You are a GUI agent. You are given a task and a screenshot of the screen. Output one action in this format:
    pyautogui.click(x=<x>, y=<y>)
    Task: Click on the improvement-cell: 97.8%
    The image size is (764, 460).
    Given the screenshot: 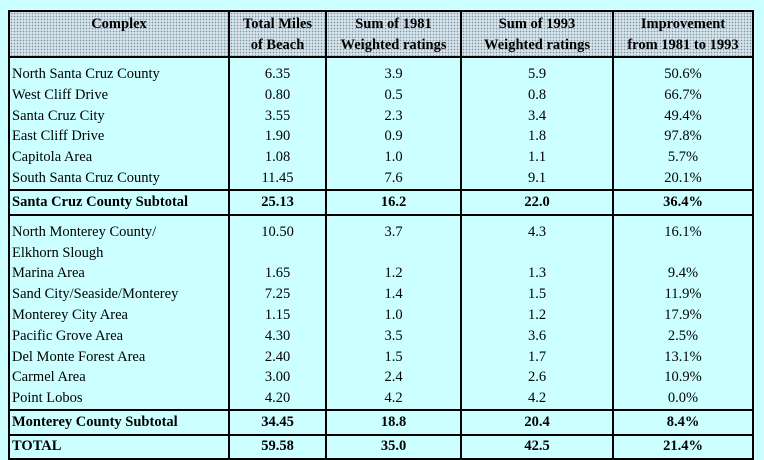 What is the action you would take?
    pyautogui.click(x=683, y=137)
    